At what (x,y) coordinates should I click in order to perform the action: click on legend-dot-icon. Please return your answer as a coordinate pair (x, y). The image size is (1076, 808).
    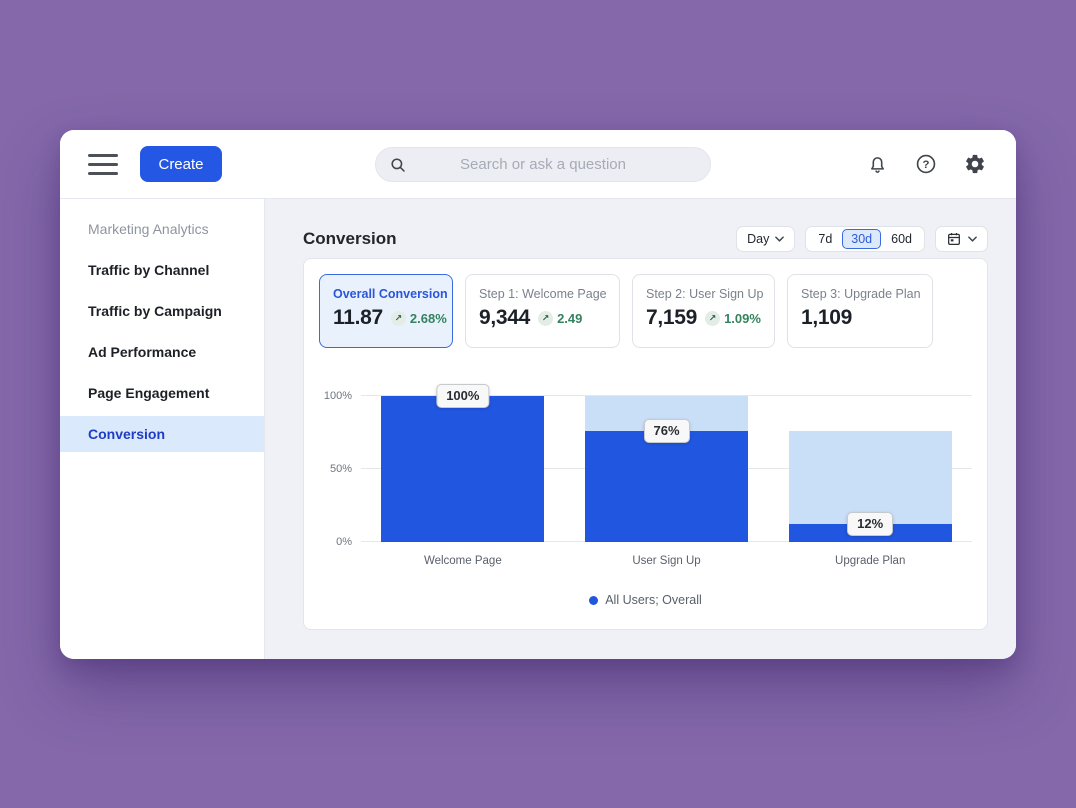
    Looking at the image, I should click on (594, 600).